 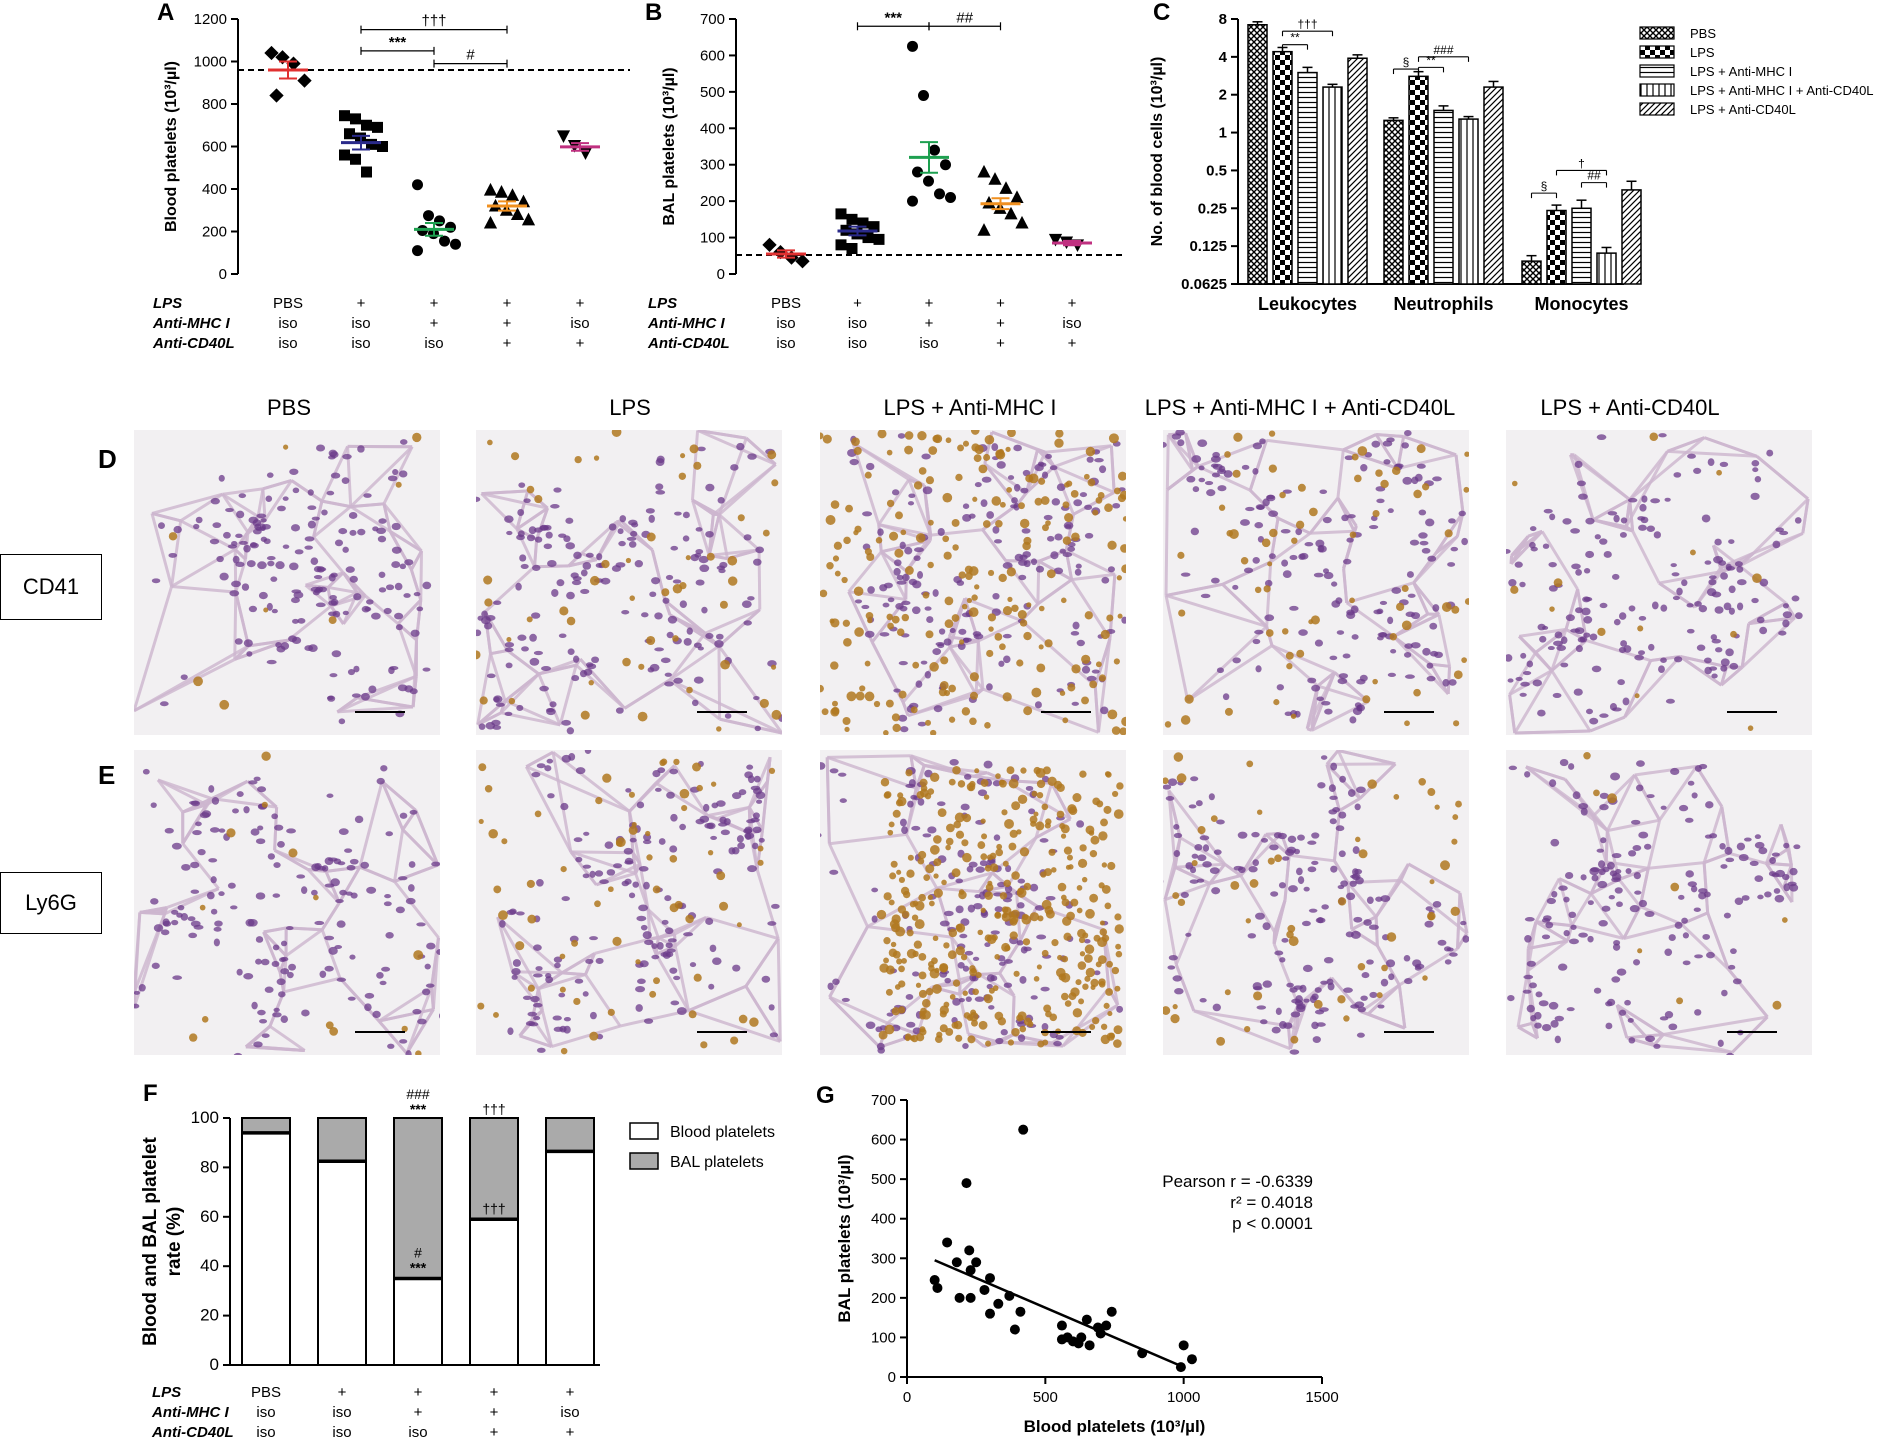 What do you see at coordinates (688, 343) in the screenshot?
I see `panel-b-treatment-row-label: Anti-CD40L` at bounding box center [688, 343].